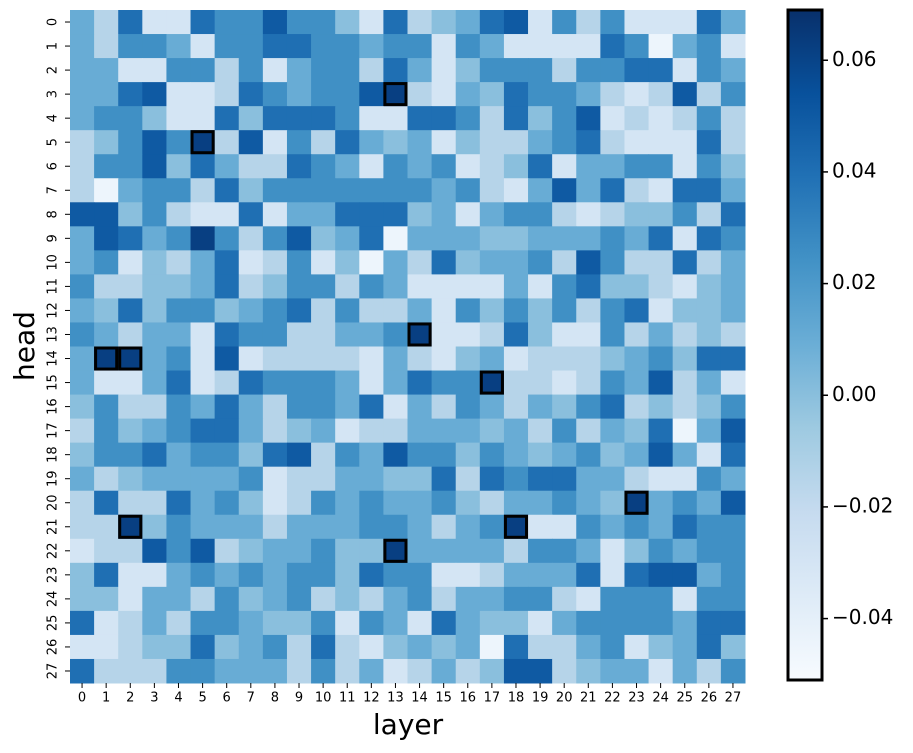  I want to click on y-tick-label: 21, so click(53, 526).